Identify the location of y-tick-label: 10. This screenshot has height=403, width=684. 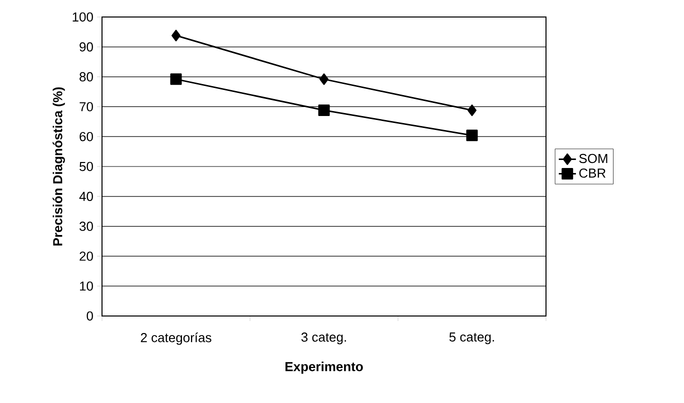
(86, 286).